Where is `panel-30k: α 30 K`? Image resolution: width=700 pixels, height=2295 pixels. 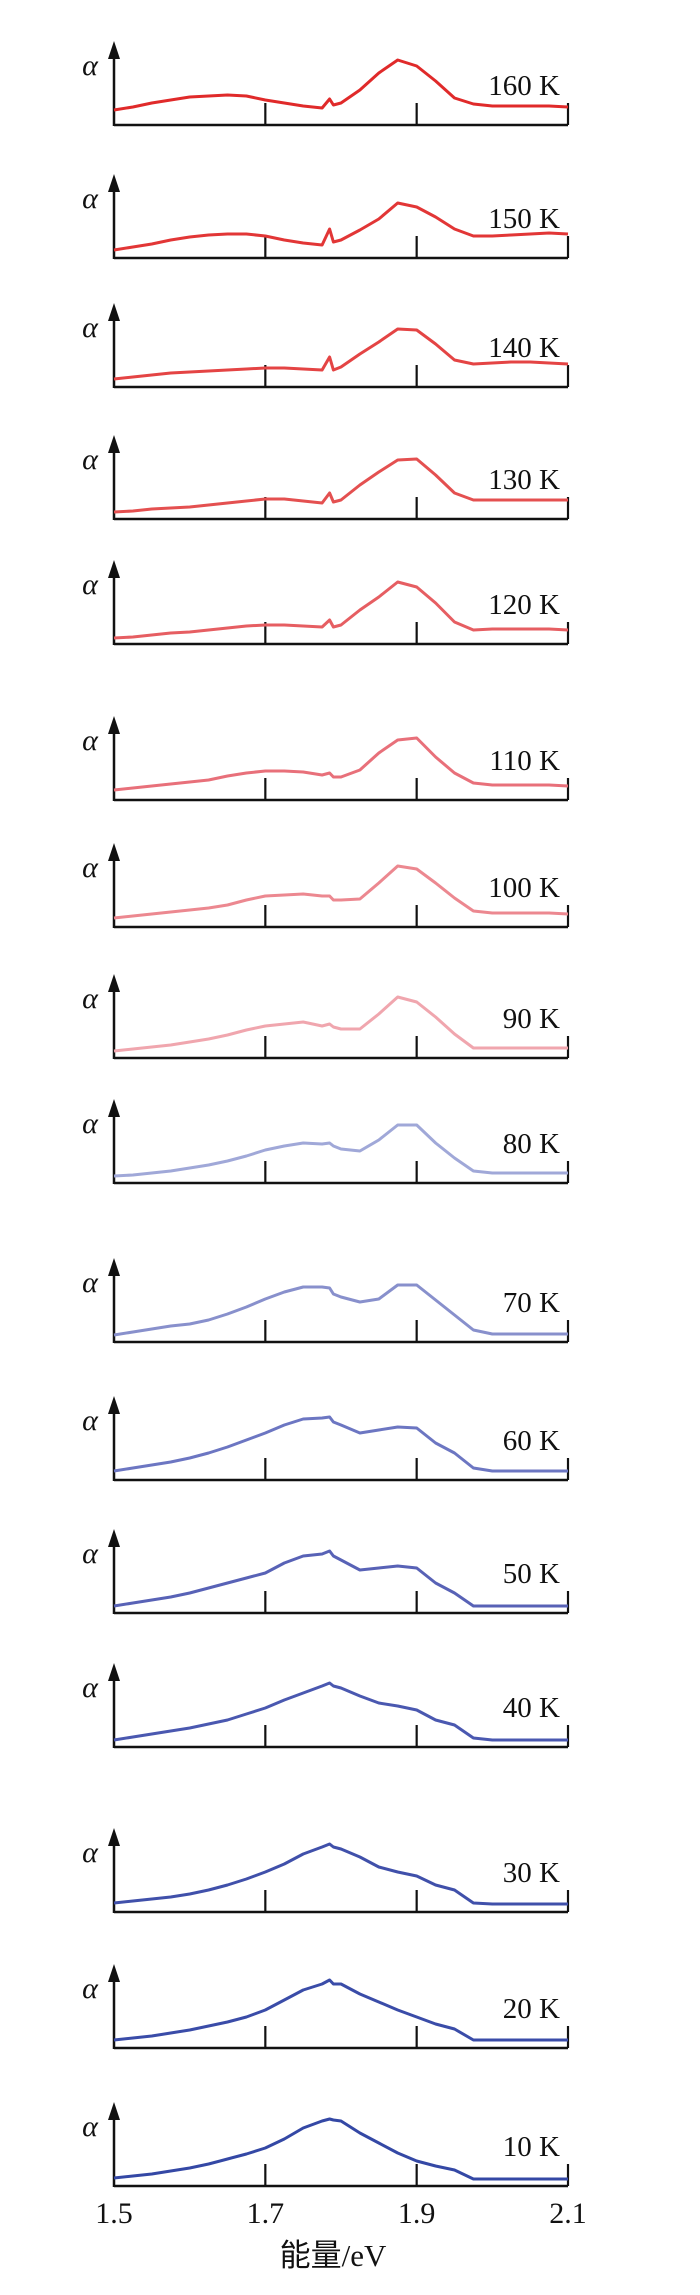
panel-30k: α 30 K is located at coordinates (326, 1871).